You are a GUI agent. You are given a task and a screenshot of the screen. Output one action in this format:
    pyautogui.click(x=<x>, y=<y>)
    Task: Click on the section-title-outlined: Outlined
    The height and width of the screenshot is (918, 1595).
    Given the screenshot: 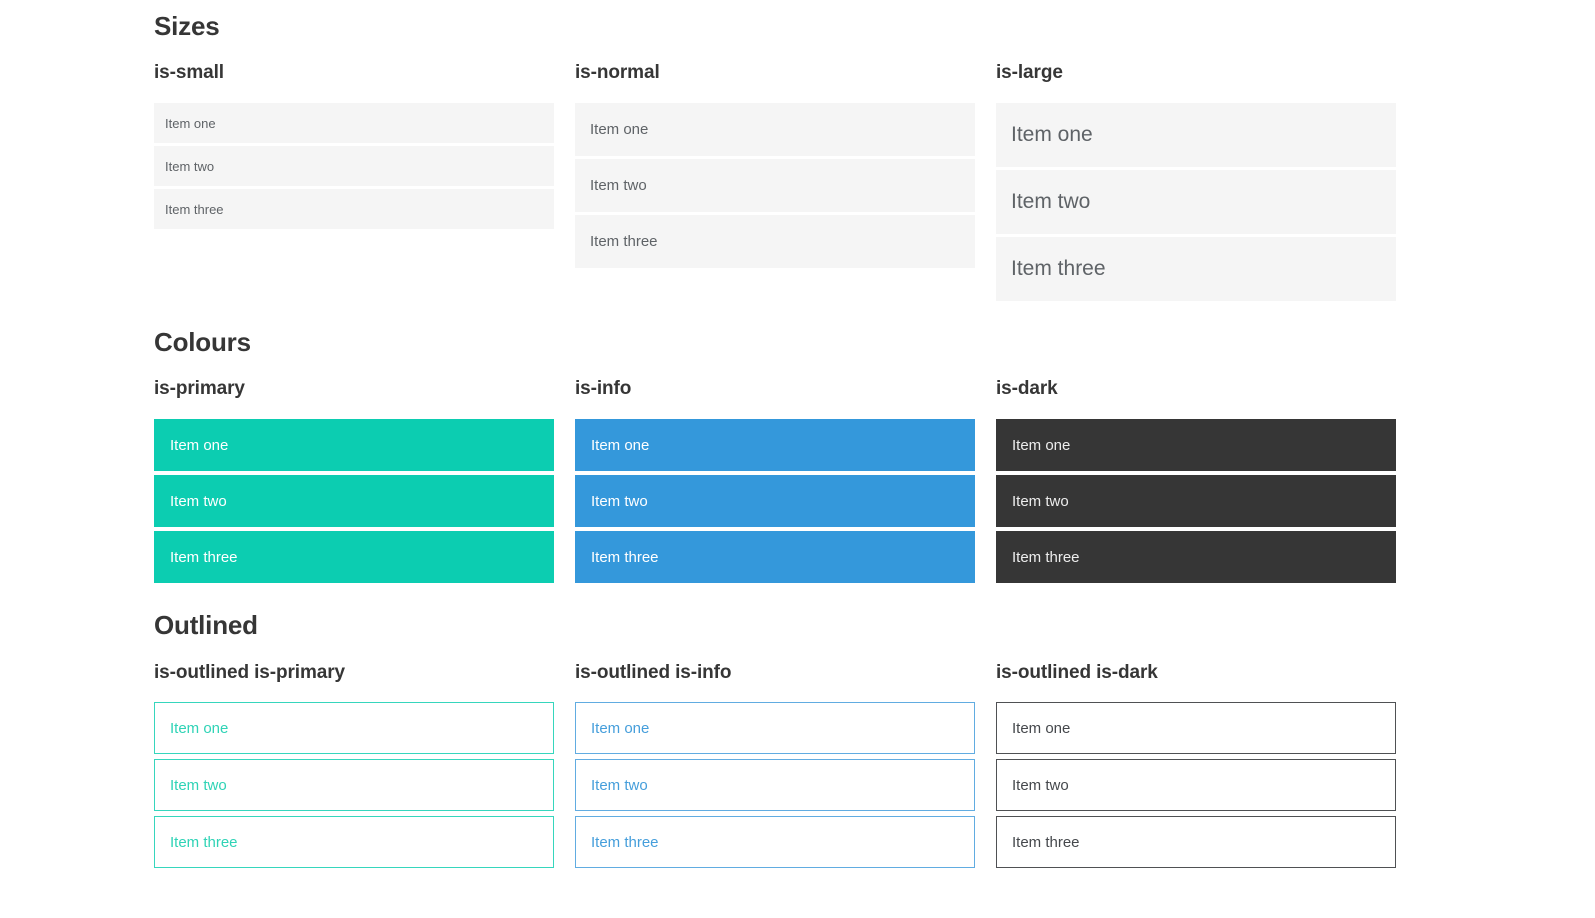 What is the action you would take?
    pyautogui.click(x=206, y=625)
    